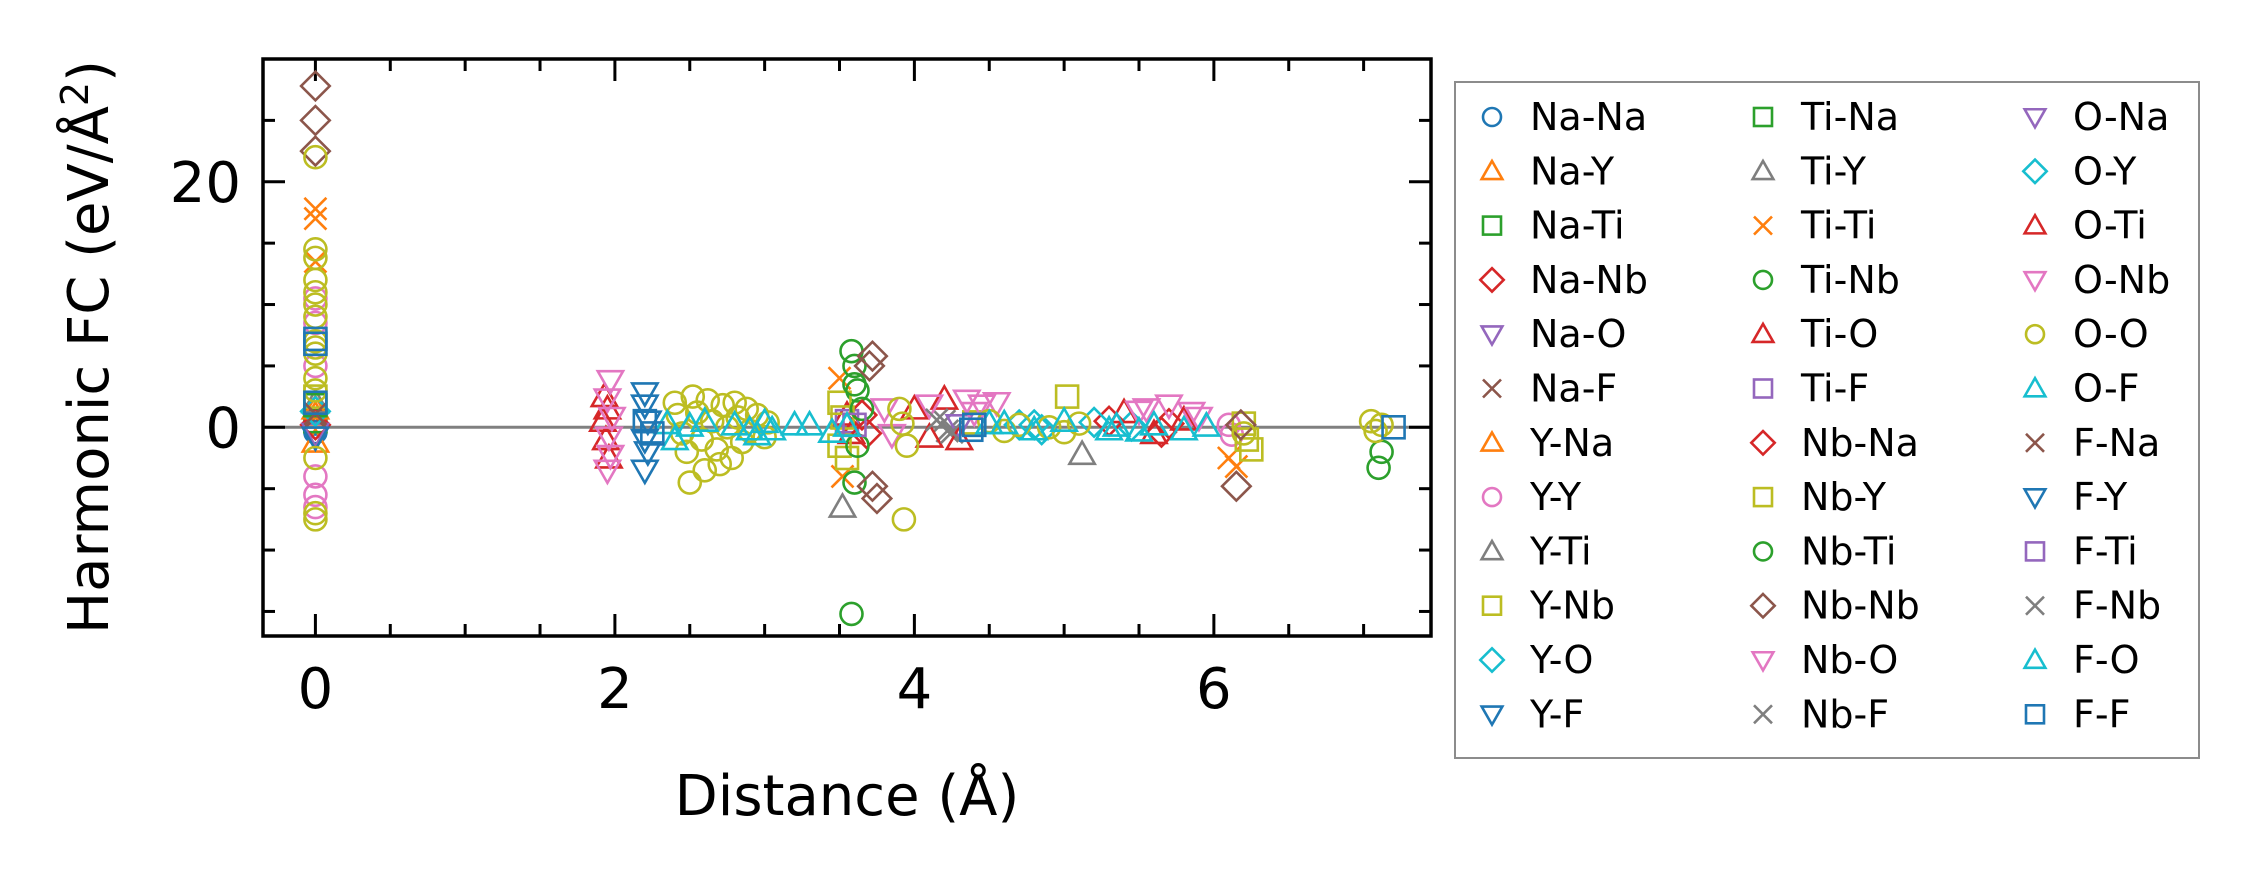 This screenshot has height=883, width=2246. What do you see at coordinates (1492, 440) in the screenshot?
I see `legend-marker-y-na` at bounding box center [1492, 440].